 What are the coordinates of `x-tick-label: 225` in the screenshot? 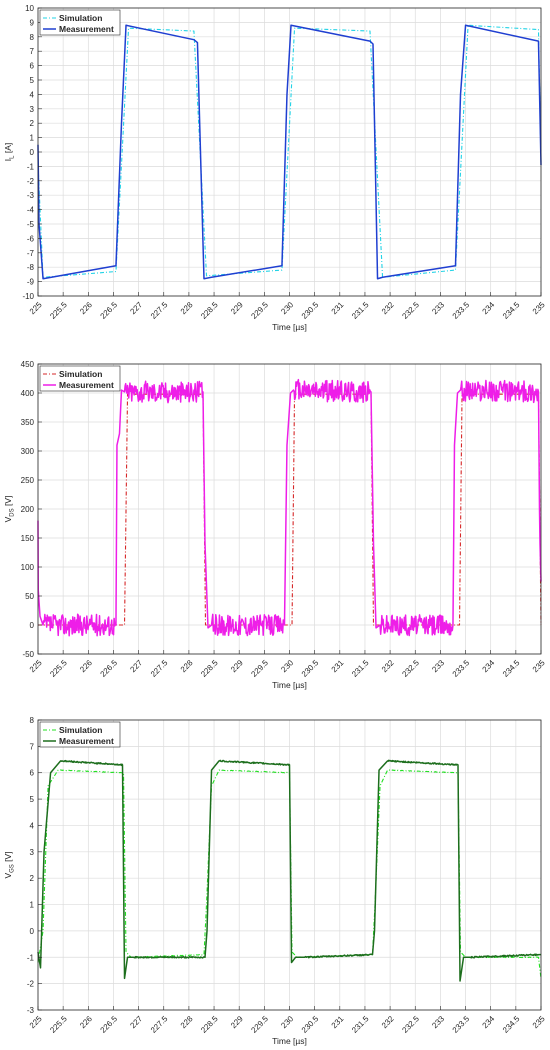 It's located at (36, 1022).